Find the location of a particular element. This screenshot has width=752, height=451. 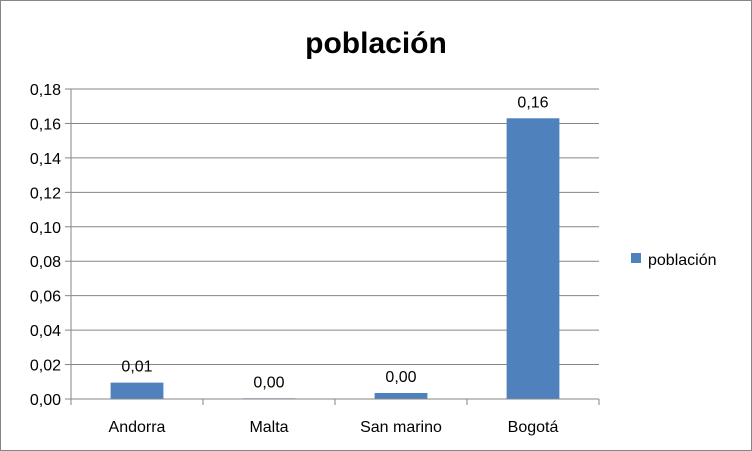

x-axis-categories: Andorra Malta San marino Bogotá is located at coordinates (354, 417).